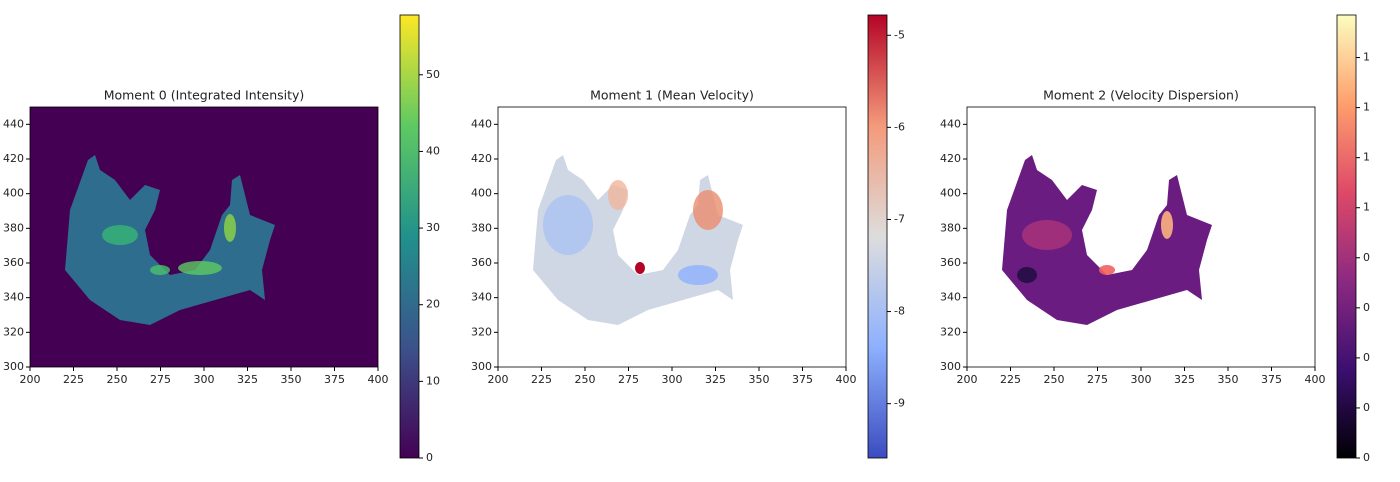  Describe the element at coordinates (899, 34) in the screenshot. I see `colorbar-tick-label: -5` at that location.